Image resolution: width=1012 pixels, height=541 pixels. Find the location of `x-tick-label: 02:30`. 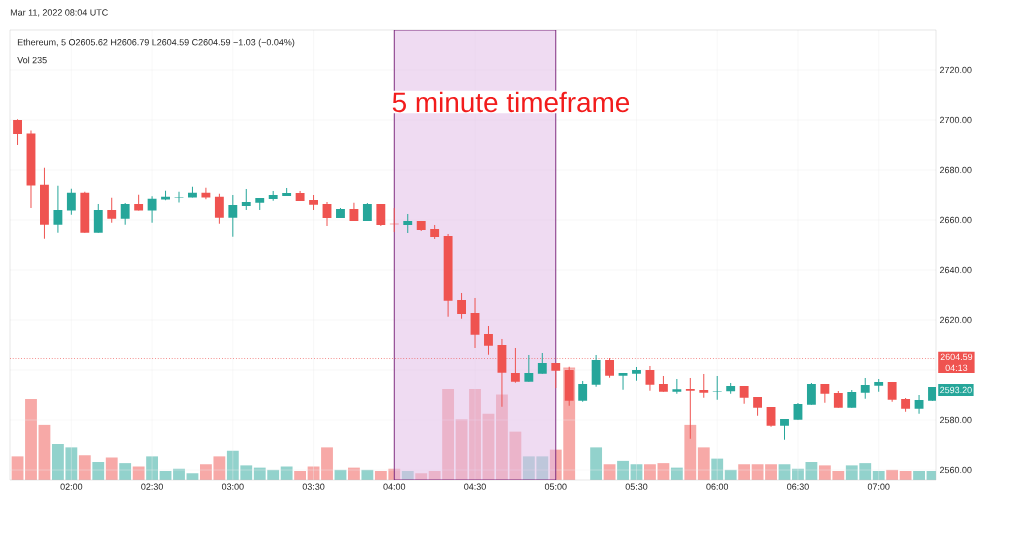

x-tick-label: 02:30 is located at coordinates (152, 486).